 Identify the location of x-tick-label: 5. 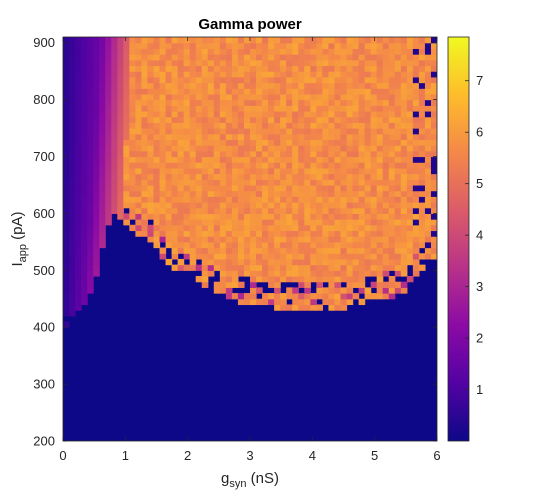
(374, 455).